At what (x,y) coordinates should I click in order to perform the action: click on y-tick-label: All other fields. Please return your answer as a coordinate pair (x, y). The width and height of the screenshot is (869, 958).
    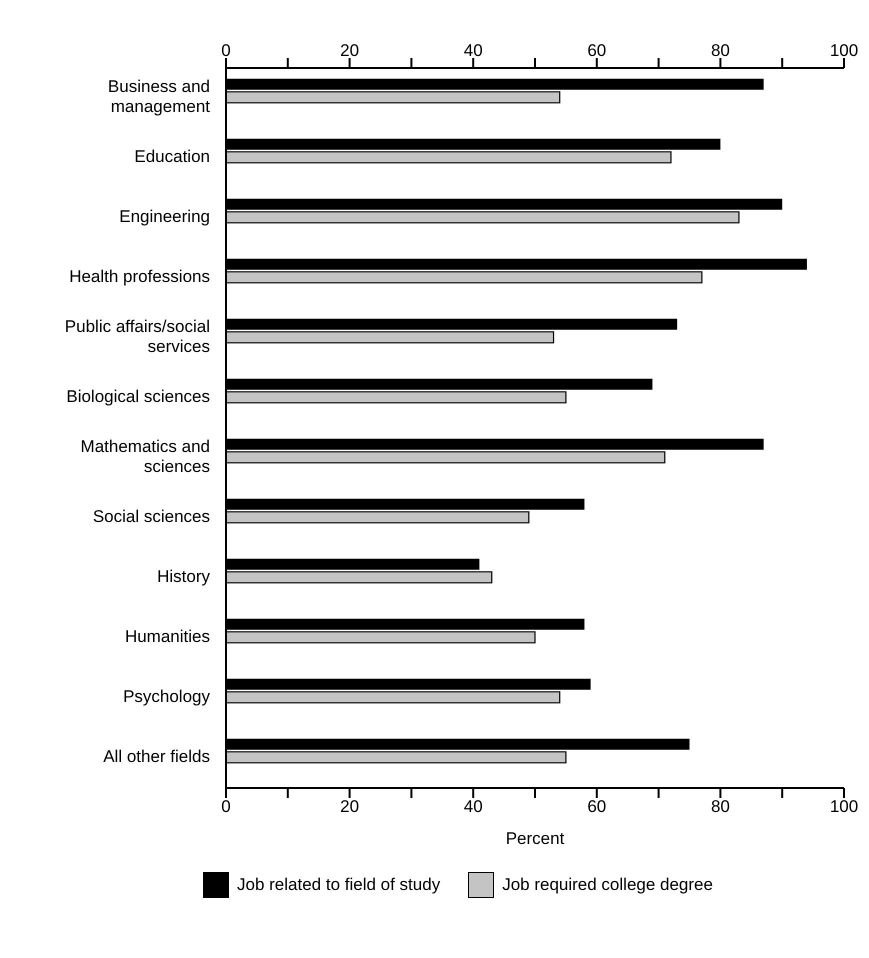
    Looking at the image, I should click on (156, 756).